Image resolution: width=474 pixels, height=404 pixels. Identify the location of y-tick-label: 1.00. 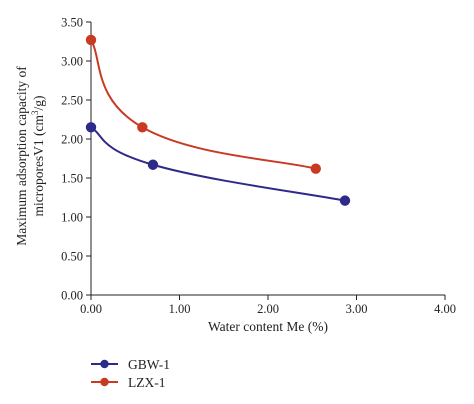
(72, 218).